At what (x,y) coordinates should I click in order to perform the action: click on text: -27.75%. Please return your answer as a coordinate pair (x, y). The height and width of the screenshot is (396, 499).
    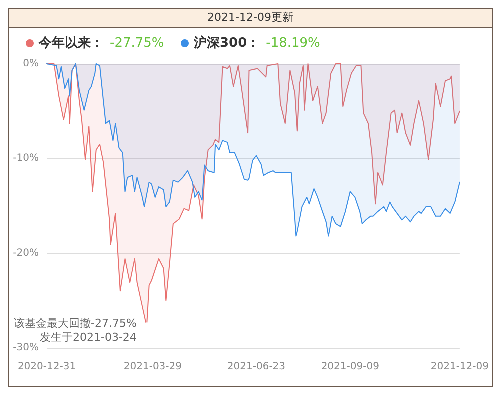
    Looking at the image, I should click on (137, 43).